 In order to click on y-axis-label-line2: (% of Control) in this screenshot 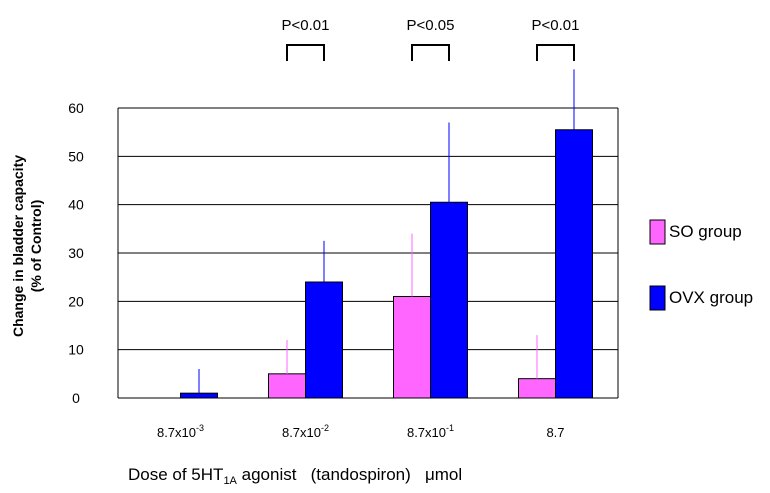, I will do `click(36, 246)`.